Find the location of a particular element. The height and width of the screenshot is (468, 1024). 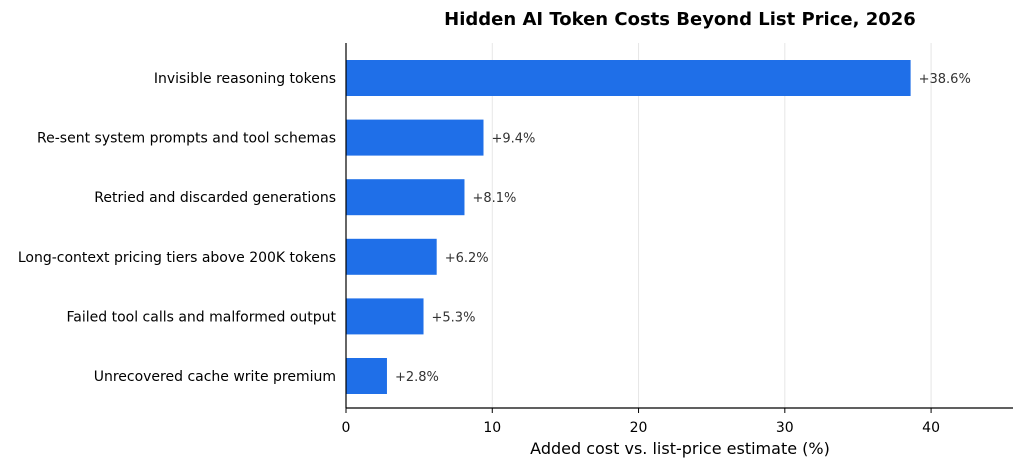

category-label: Unrecovered cache write premium is located at coordinates (215, 377).